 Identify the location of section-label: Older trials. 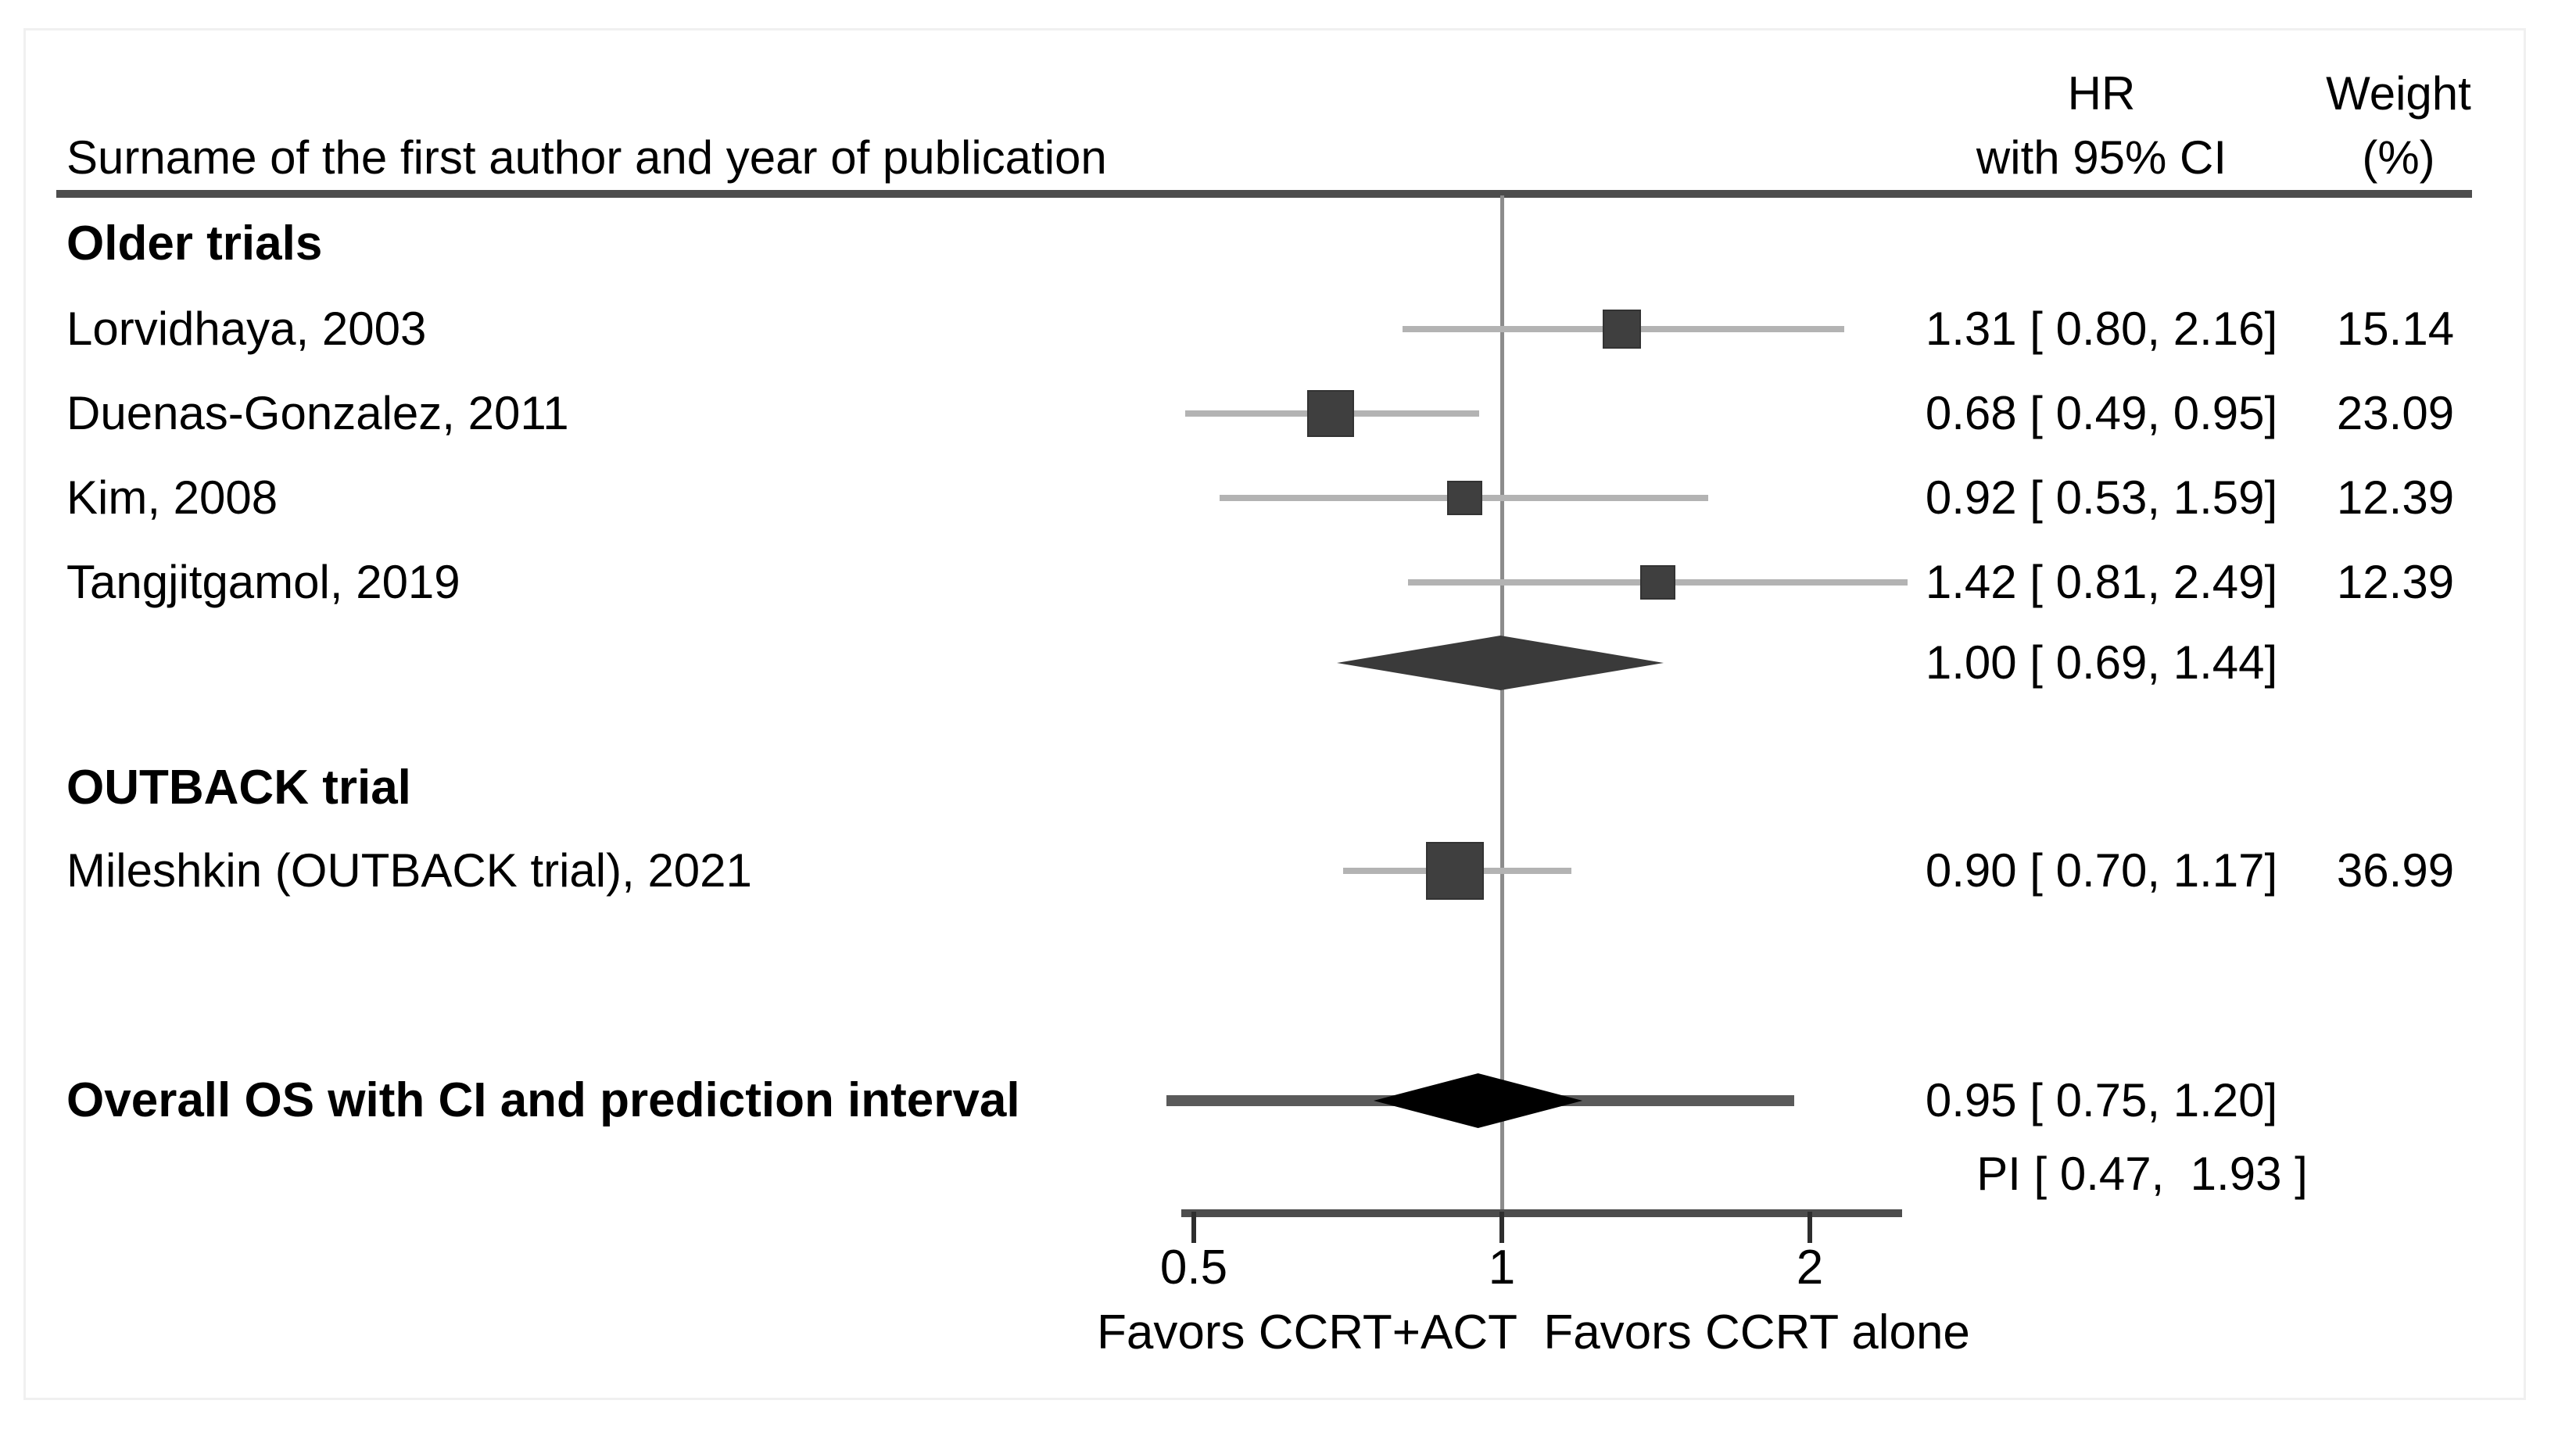
(194, 243).